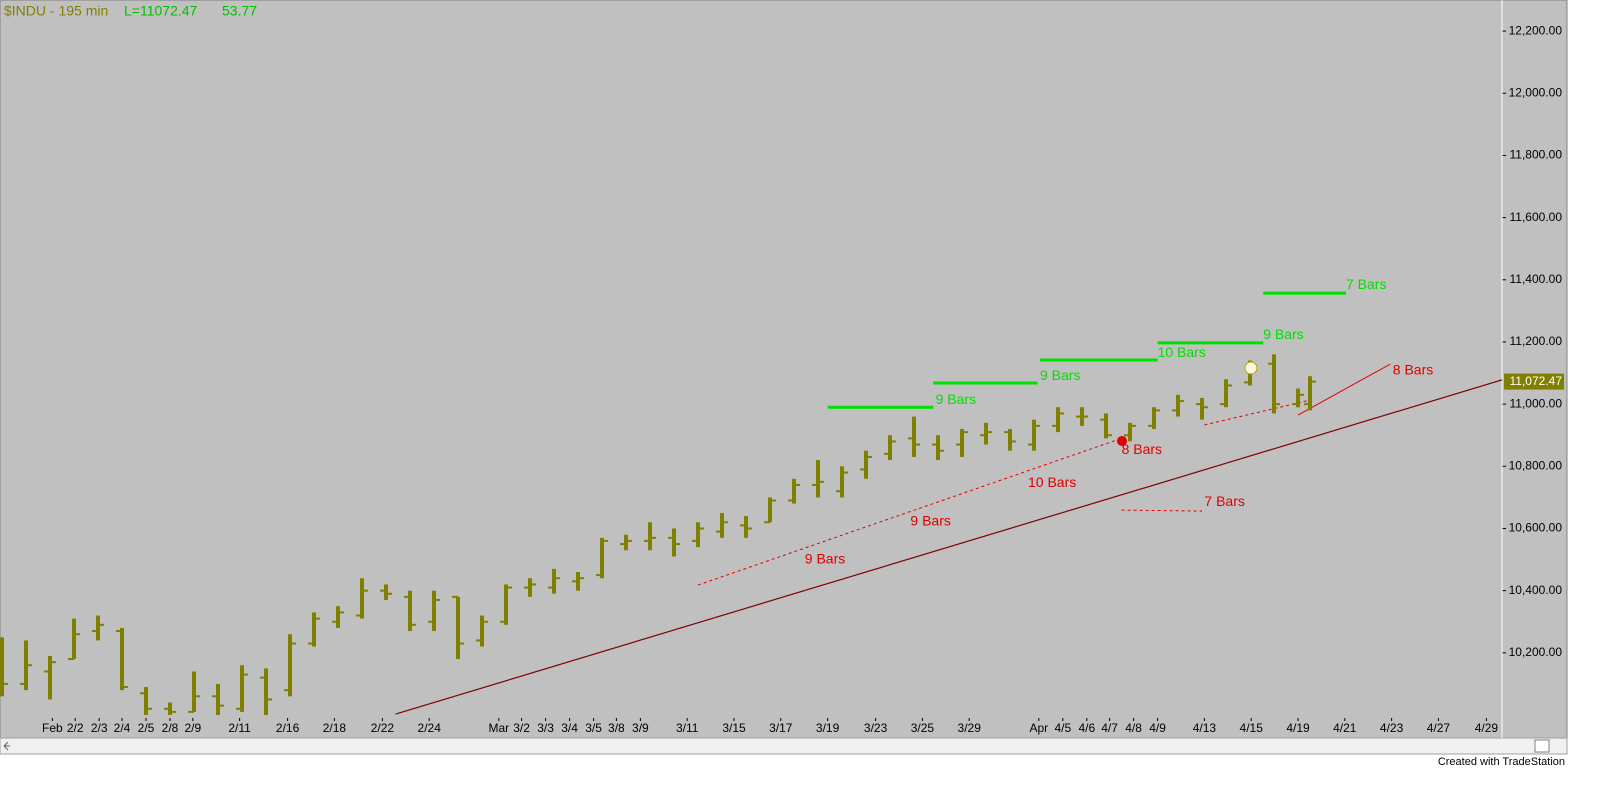  Describe the element at coordinates (687, 728) in the screenshot. I see `x-tick-label: 3/11` at that location.